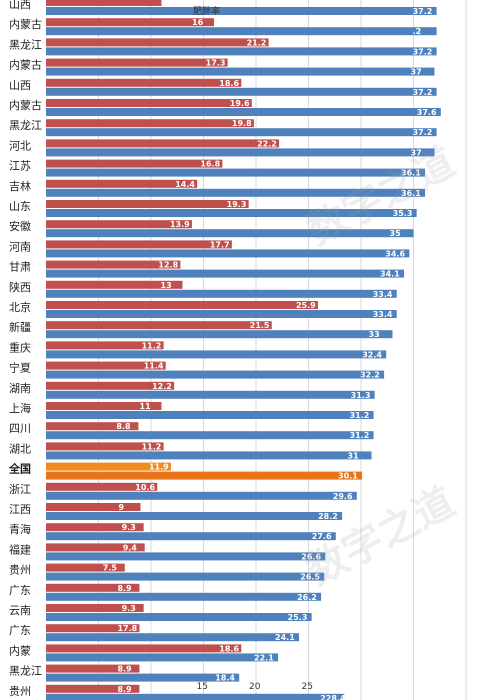 The height and width of the screenshot is (700, 500). I want to click on data-label-red: 10.6, so click(145, 487).